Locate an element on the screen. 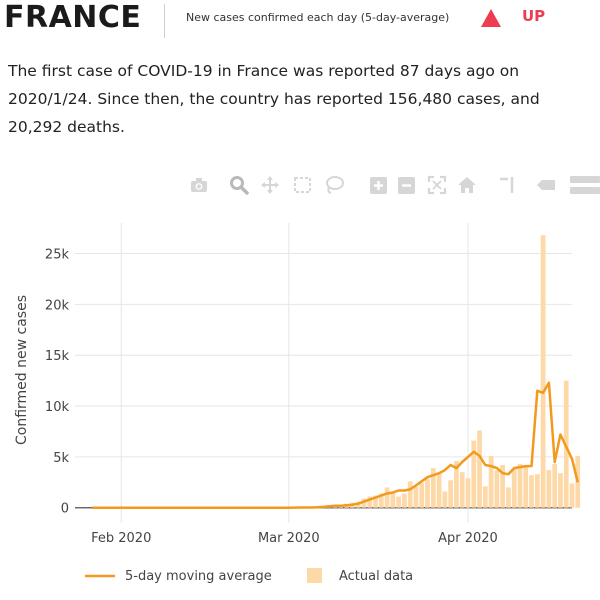 This screenshot has width=600, height=600. hover-closest-icon is located at coordinates (546, 185).